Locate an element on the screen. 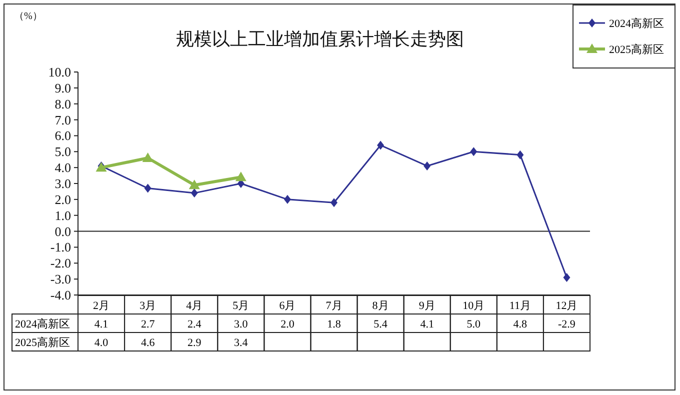 The width and height of the screenshot is (680, 395). y-tick-label: 9.0 is located at coordinates (62, 88).